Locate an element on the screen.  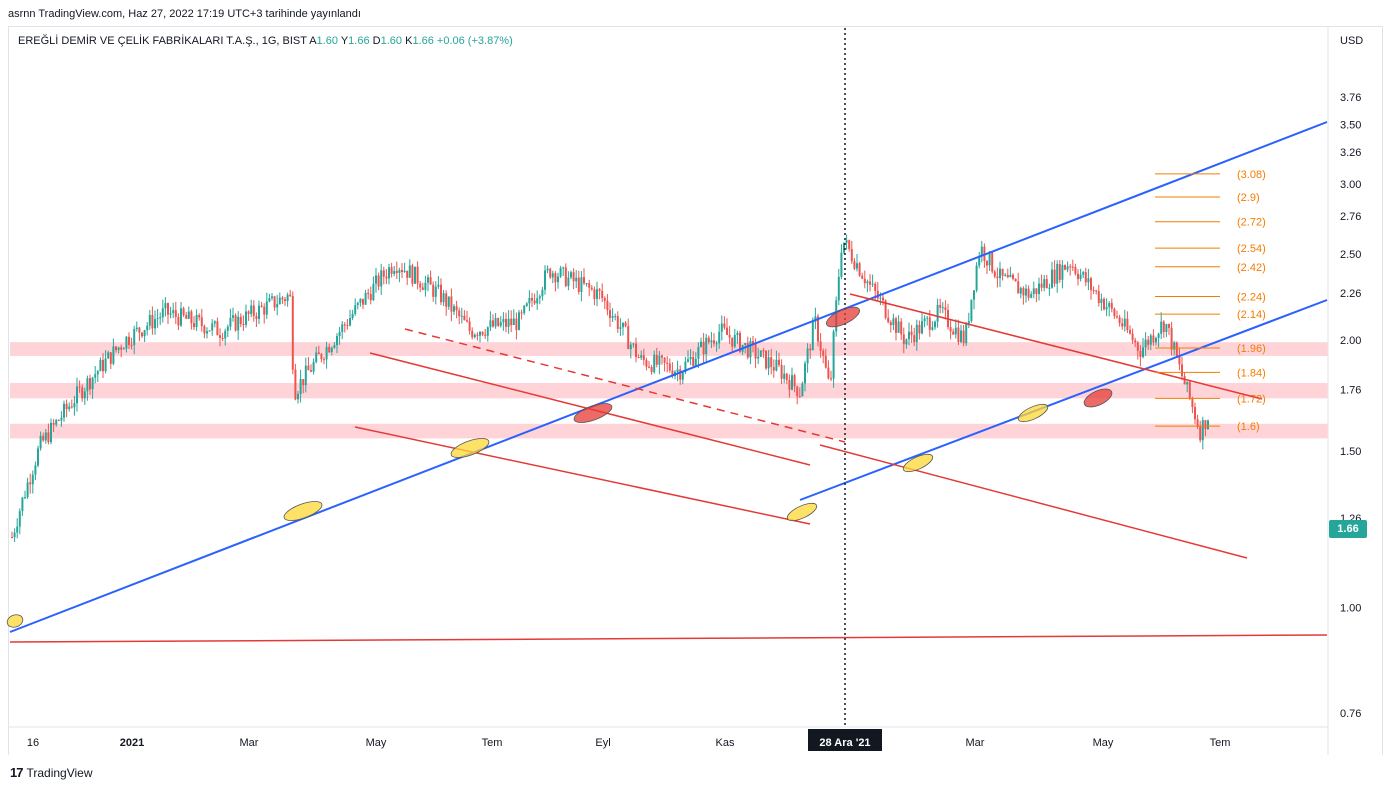
support-zone is located at coordinates (669, 431).